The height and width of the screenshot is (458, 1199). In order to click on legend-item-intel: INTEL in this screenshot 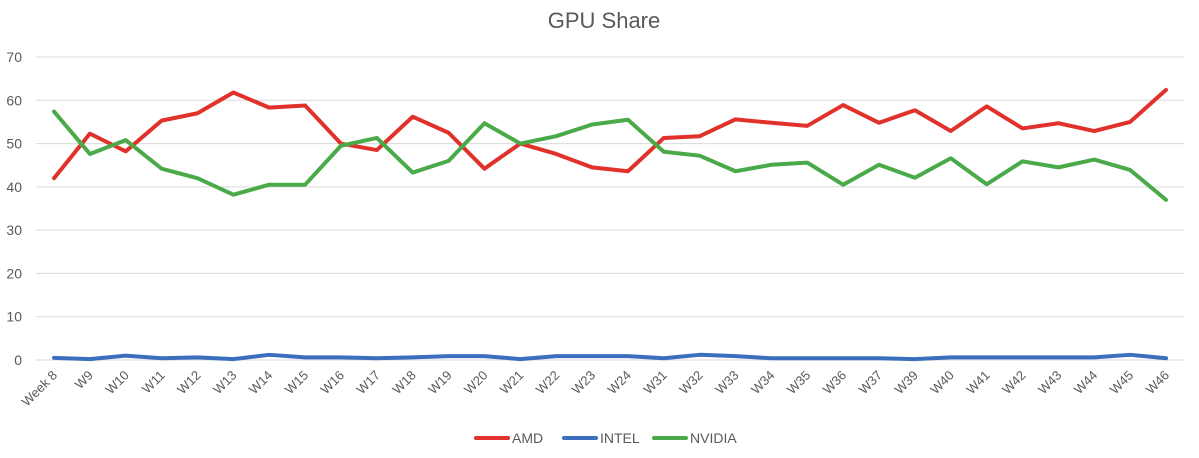, I will do `click(601, 438)`.